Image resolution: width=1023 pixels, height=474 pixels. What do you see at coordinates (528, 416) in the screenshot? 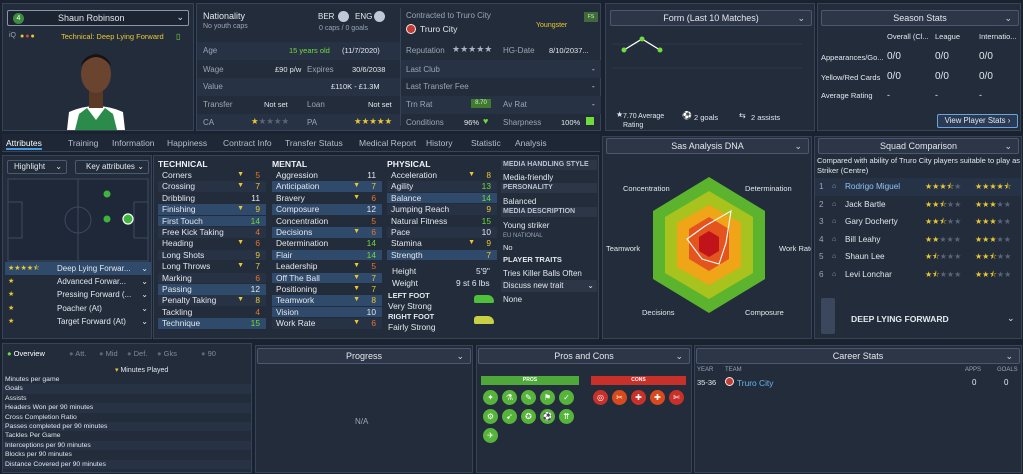
I see `pro-icon: ✪` at bounding box center [528, 416].